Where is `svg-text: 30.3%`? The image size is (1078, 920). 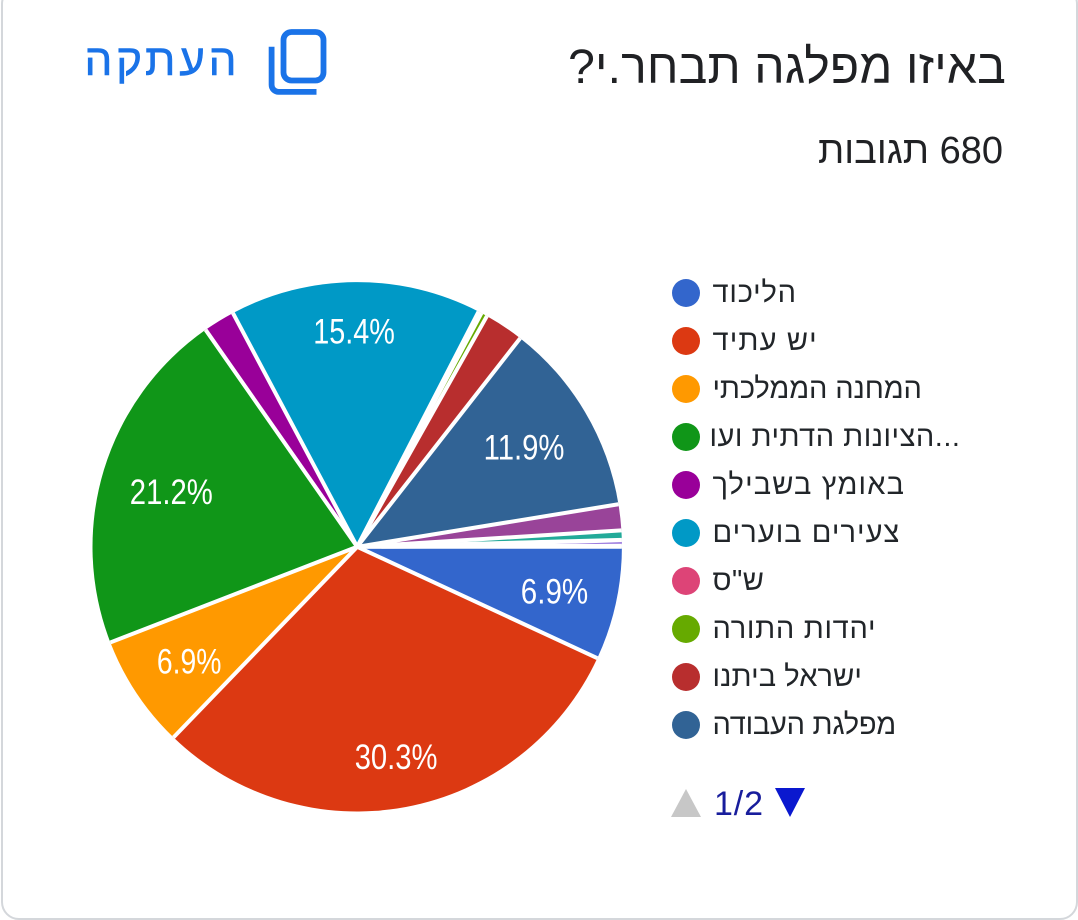 svg-text: 30.3% is located at coordinates (396, 757).